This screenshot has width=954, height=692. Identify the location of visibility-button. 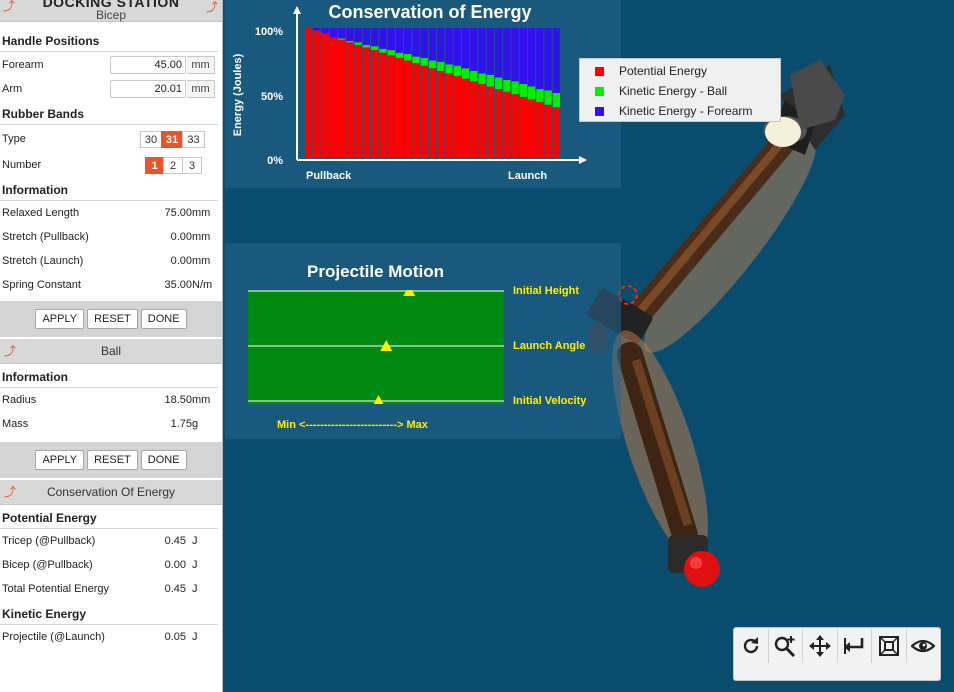
(924, 646).